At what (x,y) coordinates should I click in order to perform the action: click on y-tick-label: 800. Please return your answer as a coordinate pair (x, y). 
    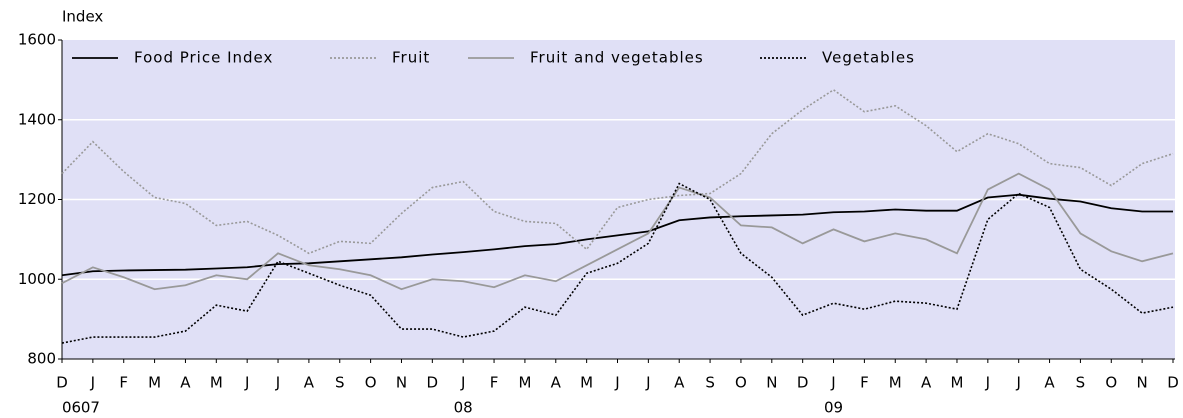
    Looking at the image, I should click on (41, 359).